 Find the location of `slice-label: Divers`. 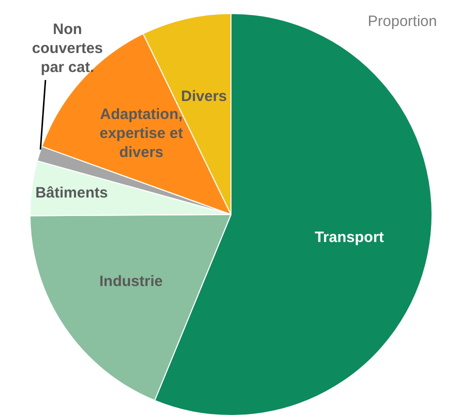

slice-label: Divers is located at coordinates (204, 97).